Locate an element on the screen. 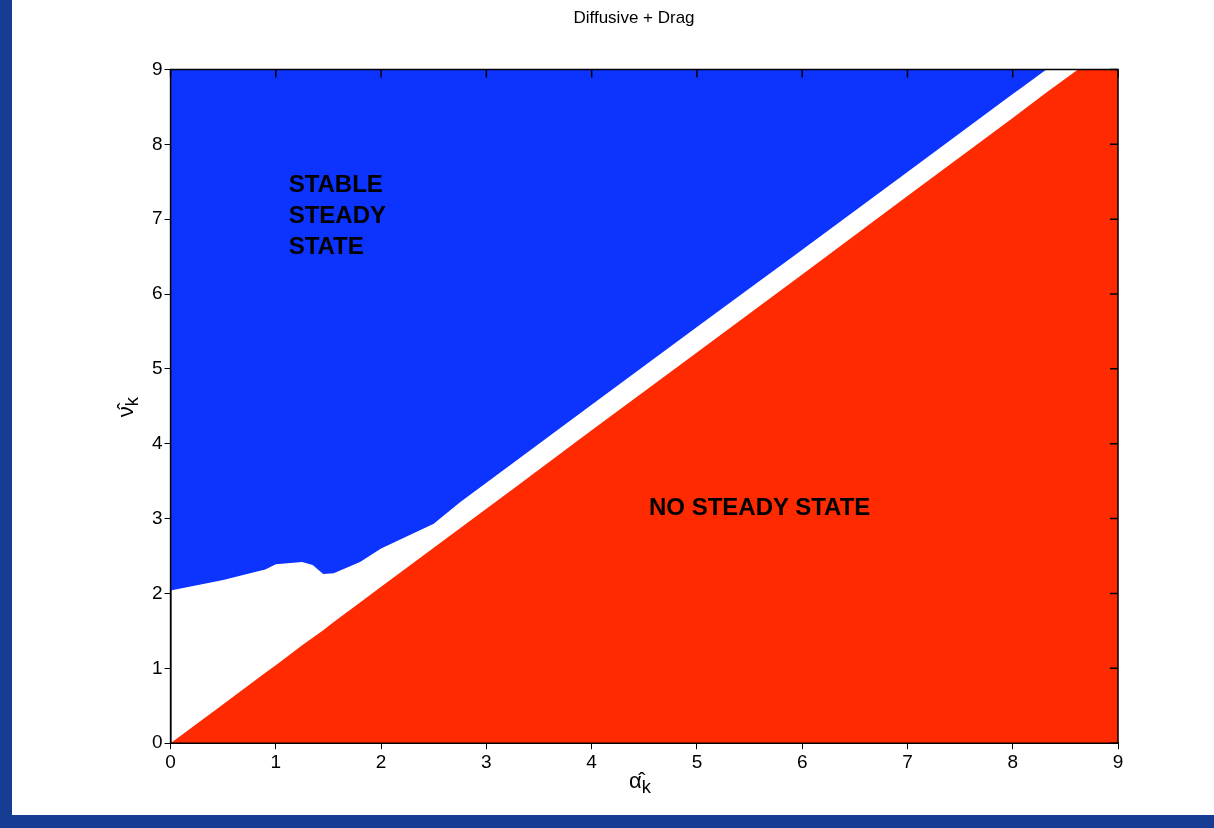 Image resolution: width=1214 pixels, height=828 pixels. annotation: STABLE STEADY STATE is located at coordinates (337, 214).